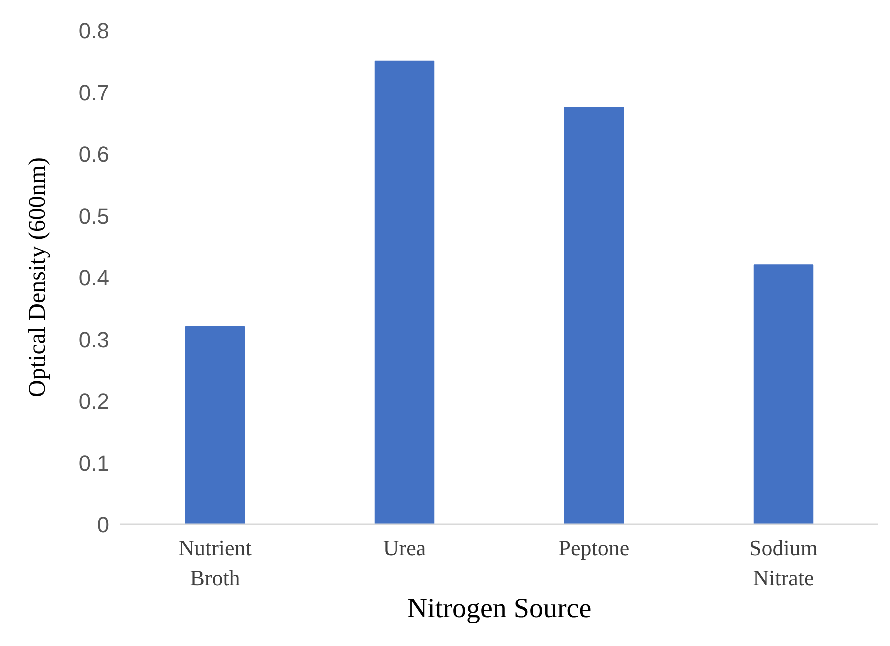 The height and width of the screenshot is (646, 890). What do you see at coordinates (499, 609) in the screenshot?
I see `x-axis-title: Nitrogen Source` at bounding box center [499, 609].